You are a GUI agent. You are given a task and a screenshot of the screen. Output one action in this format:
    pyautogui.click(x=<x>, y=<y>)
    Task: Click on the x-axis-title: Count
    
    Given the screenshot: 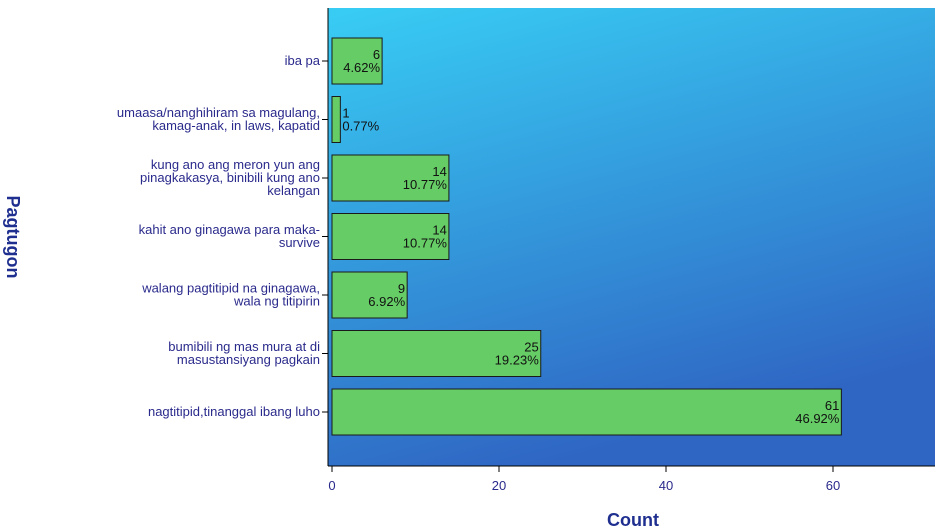 What is the action you would take?
    pyautogui.click(x=633, y=519)
    